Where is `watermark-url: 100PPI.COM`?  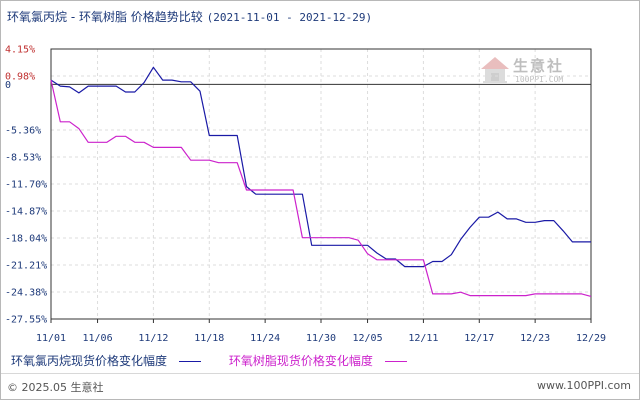
watermark-url: 100PPI.COM is located at coordinates (539, 79).